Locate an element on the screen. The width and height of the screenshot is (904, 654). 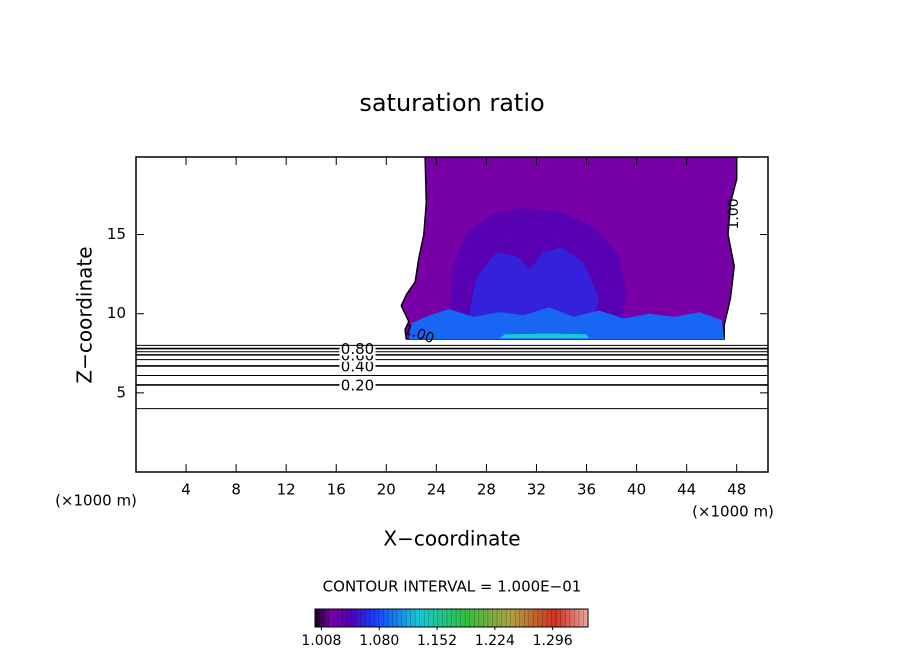
colorbar-tick-label: 1.296 is located at coordinates (553, 641).